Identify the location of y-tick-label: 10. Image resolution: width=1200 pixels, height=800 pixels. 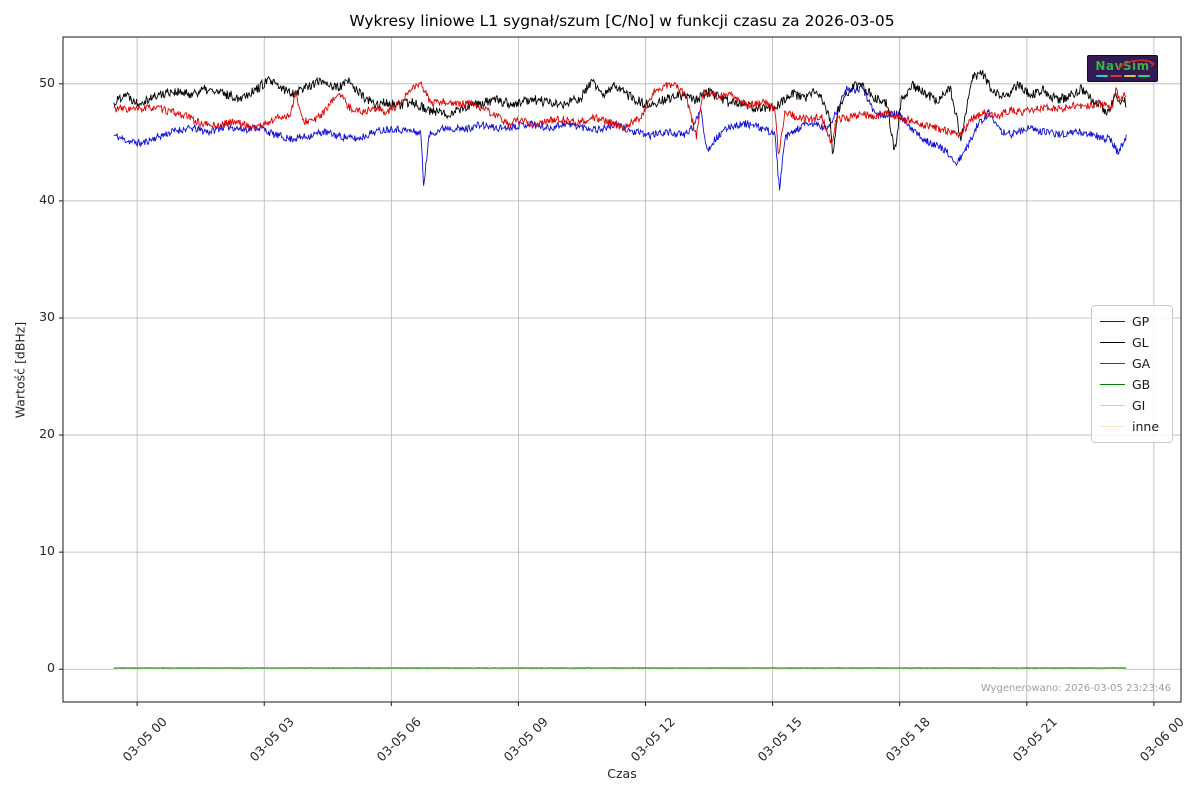
(47, 551).